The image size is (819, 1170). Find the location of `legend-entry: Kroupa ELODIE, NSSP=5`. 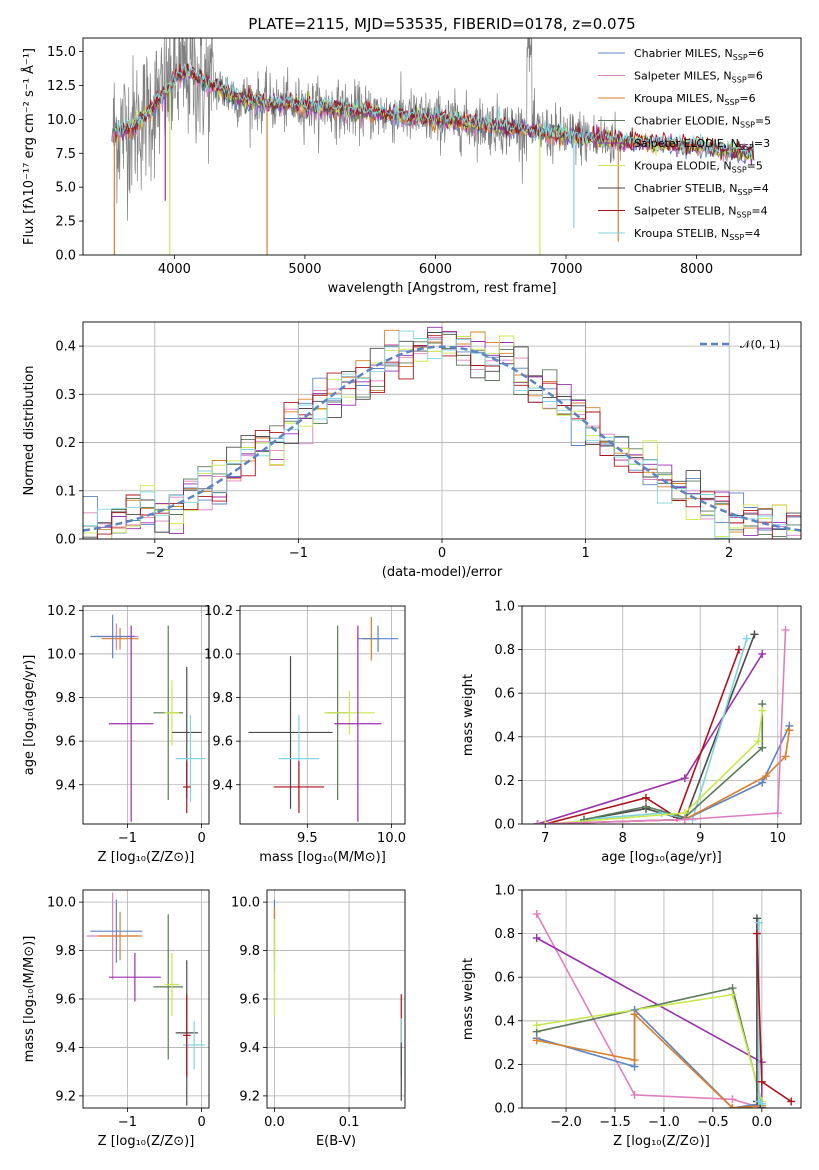

legend-entry: Kroupa ELODIE, NSSP=5 is located at coordinates (698, 167).